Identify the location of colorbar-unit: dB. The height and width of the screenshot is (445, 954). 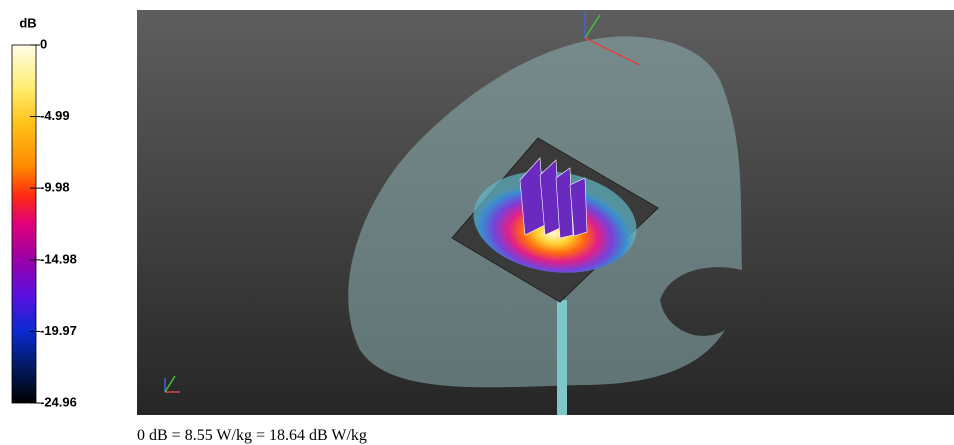
(27, 22).